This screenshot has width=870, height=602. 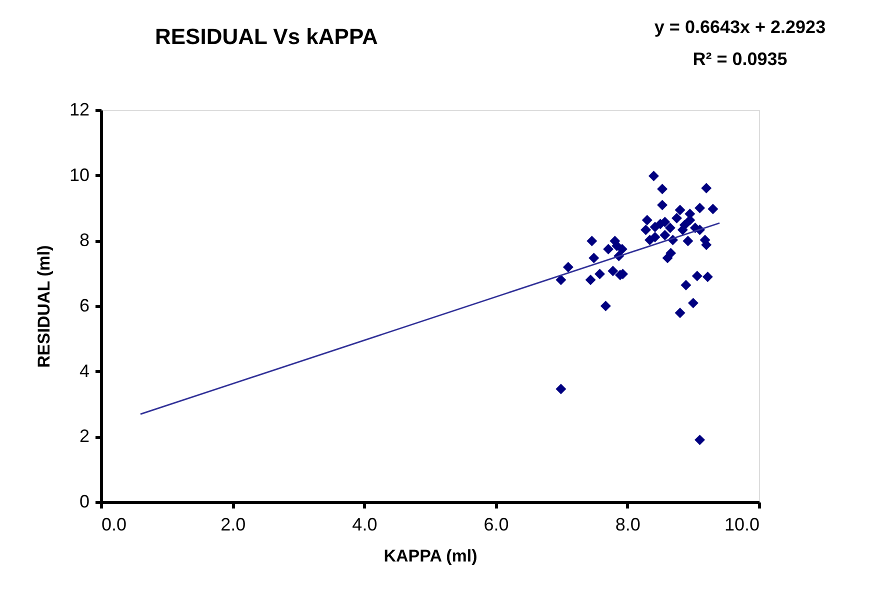 I want to click on y-tick-label: 6, so click(x=84, y=306).